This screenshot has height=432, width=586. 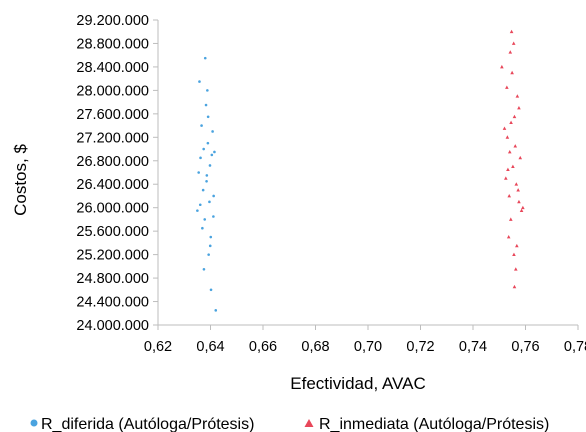 I want to click on x-tick-label: 0,62, so click(x=158, y=347).